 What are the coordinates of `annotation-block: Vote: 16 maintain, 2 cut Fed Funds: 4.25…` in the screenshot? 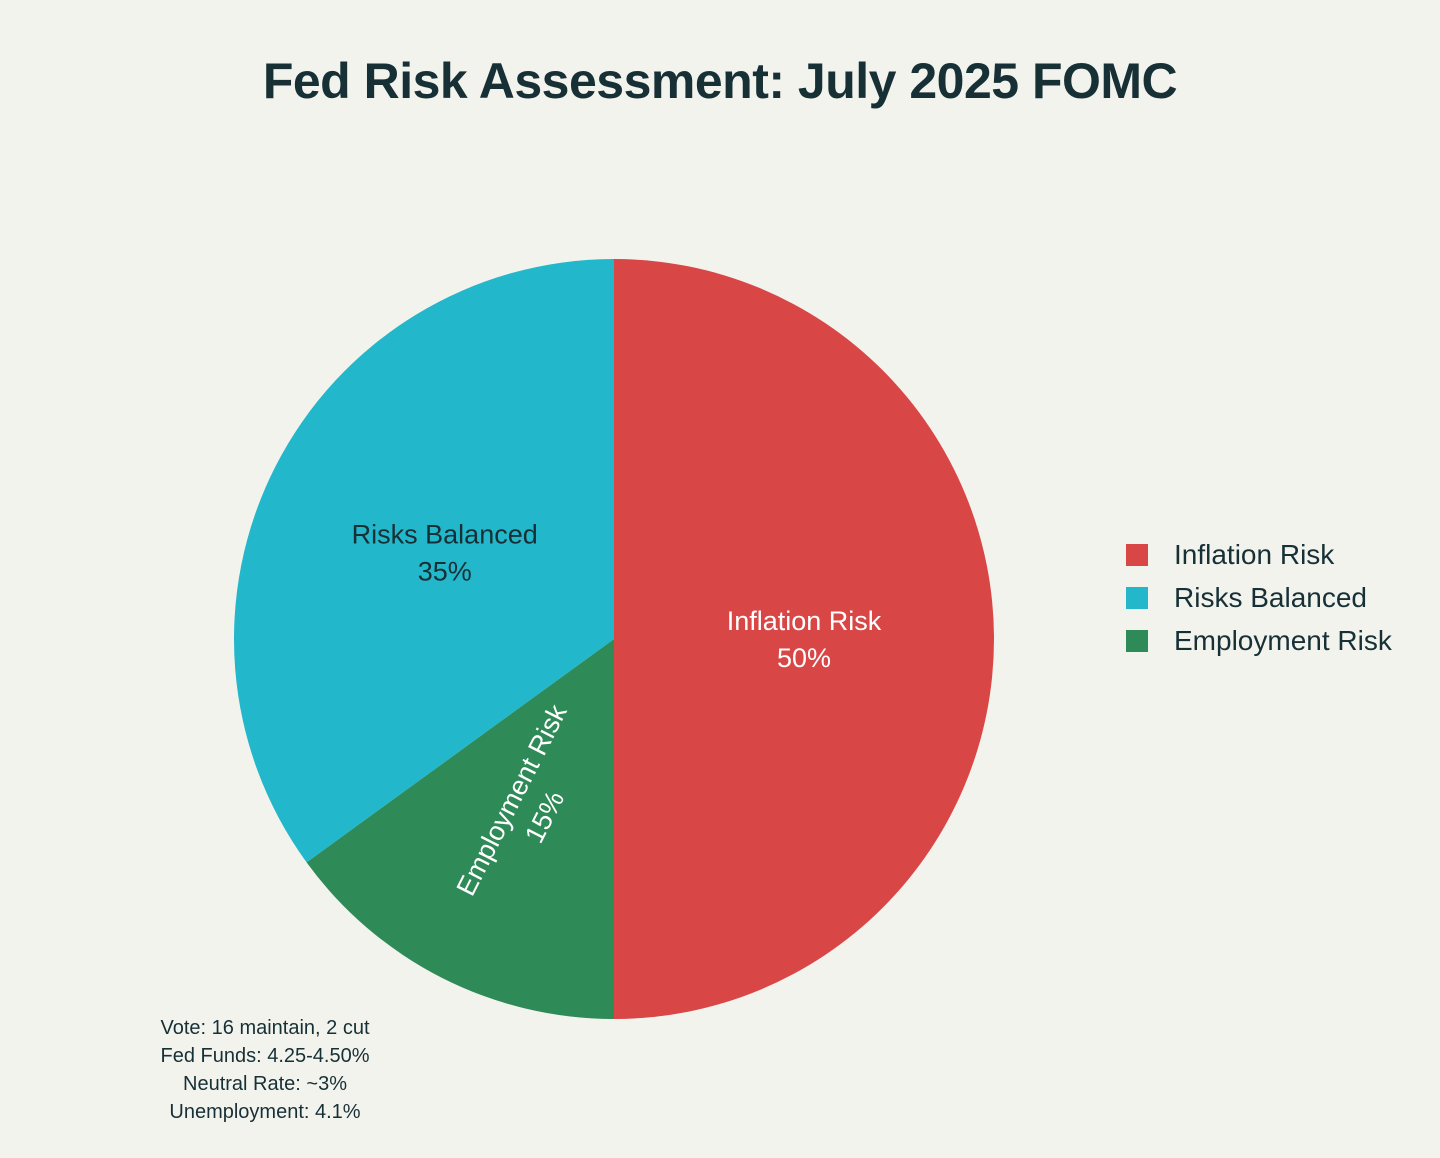 It's located at (265, 1070).